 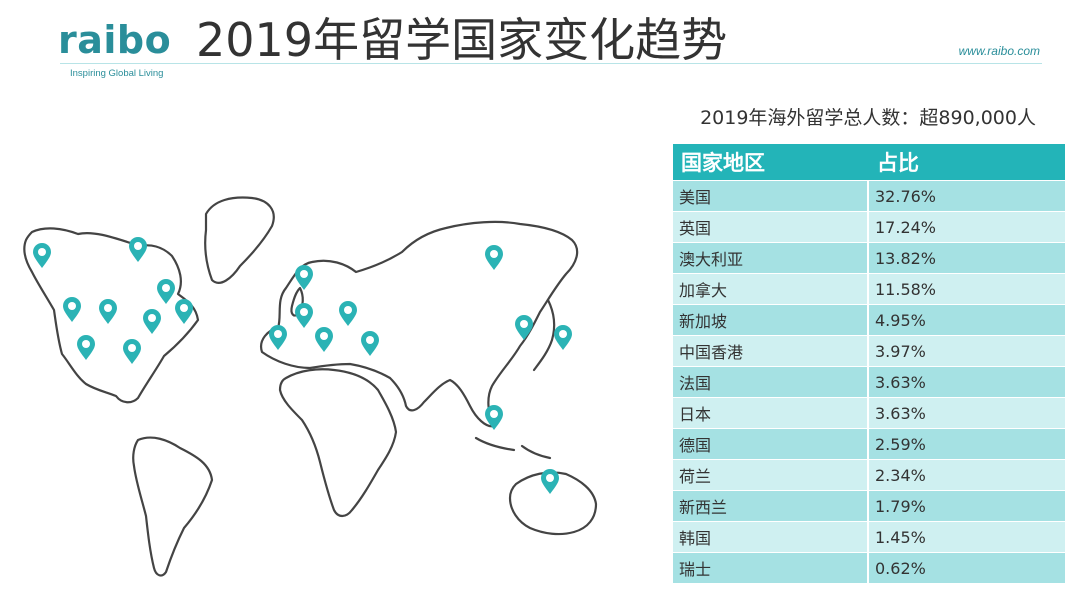 I want to click on table-row: 德国 2.59%, so click(x=869, y=444).